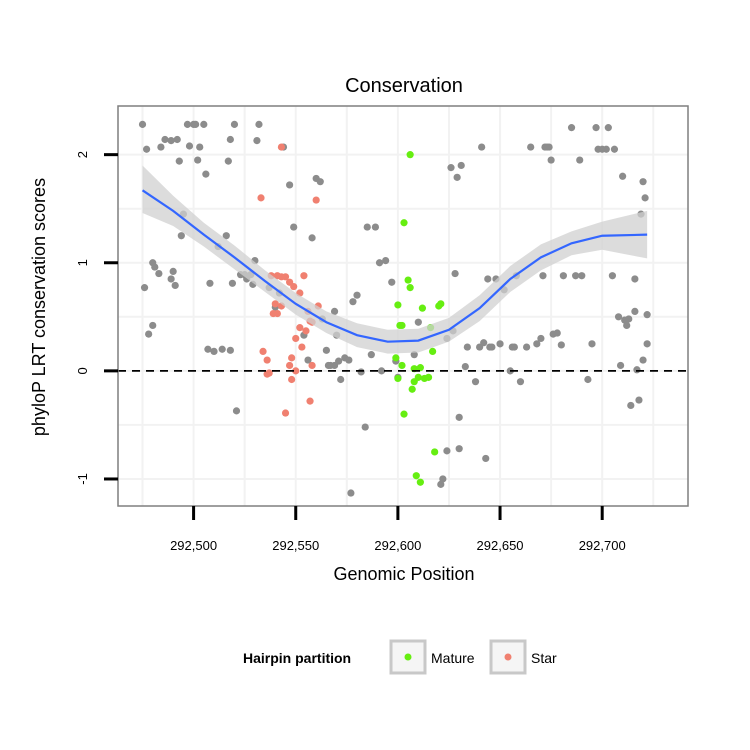  What do you see at coordinates (297, 658) in the screenshot?
I see `legend-title: Hairpin partition` at bounding box center [297, 658].